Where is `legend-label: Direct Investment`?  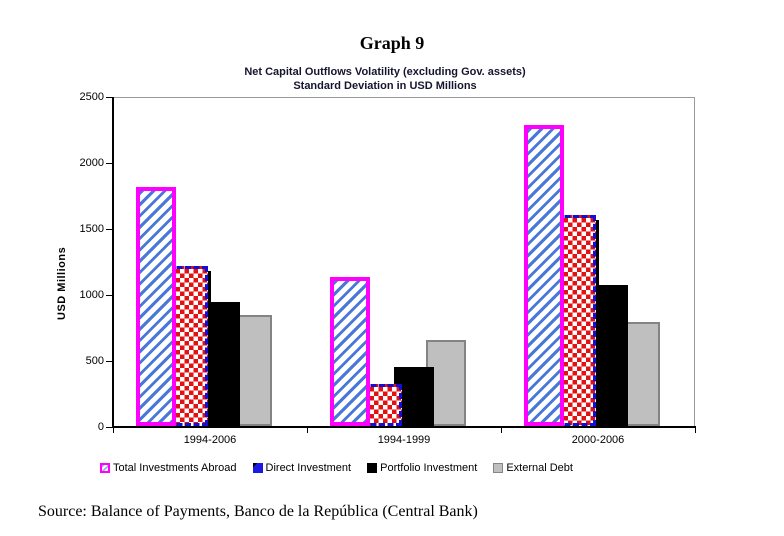
legend-label: Direct Investment is located at coordinates (308, 468).